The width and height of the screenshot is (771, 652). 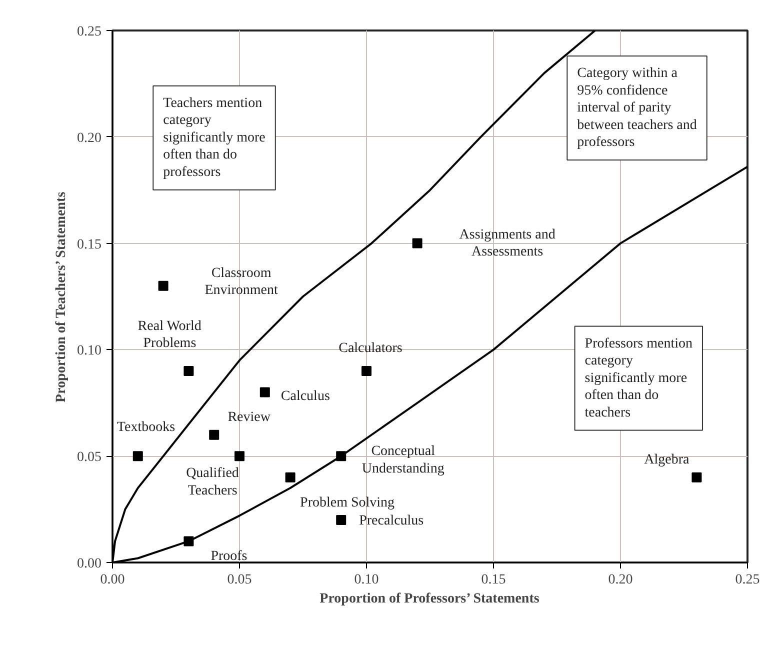 What do you see at coordinates (89, 32) in the screenshot?
I see `y-tick-label: 0.25` at bounding box center [89, 32].